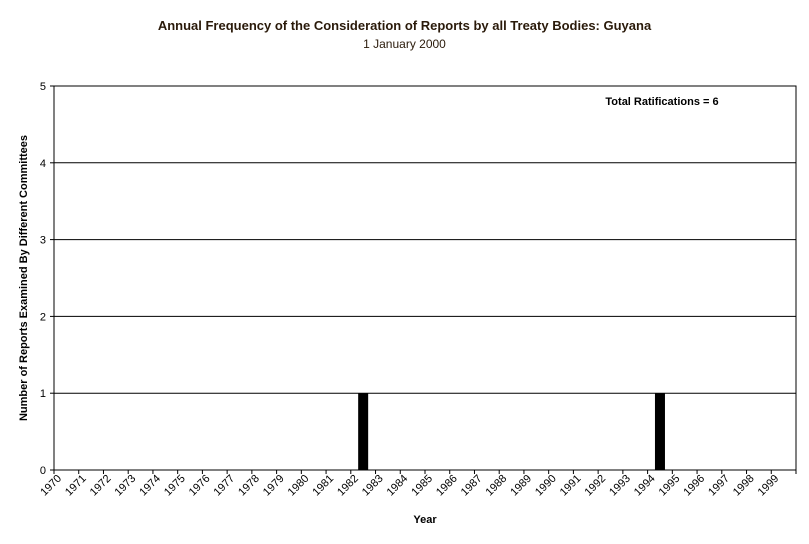 This screenshot has width=809, height=544. What do you see at coordinates (43, 87) in the screenshot?
I see `y-tick-label: 5` at bounding box center [43, 87].